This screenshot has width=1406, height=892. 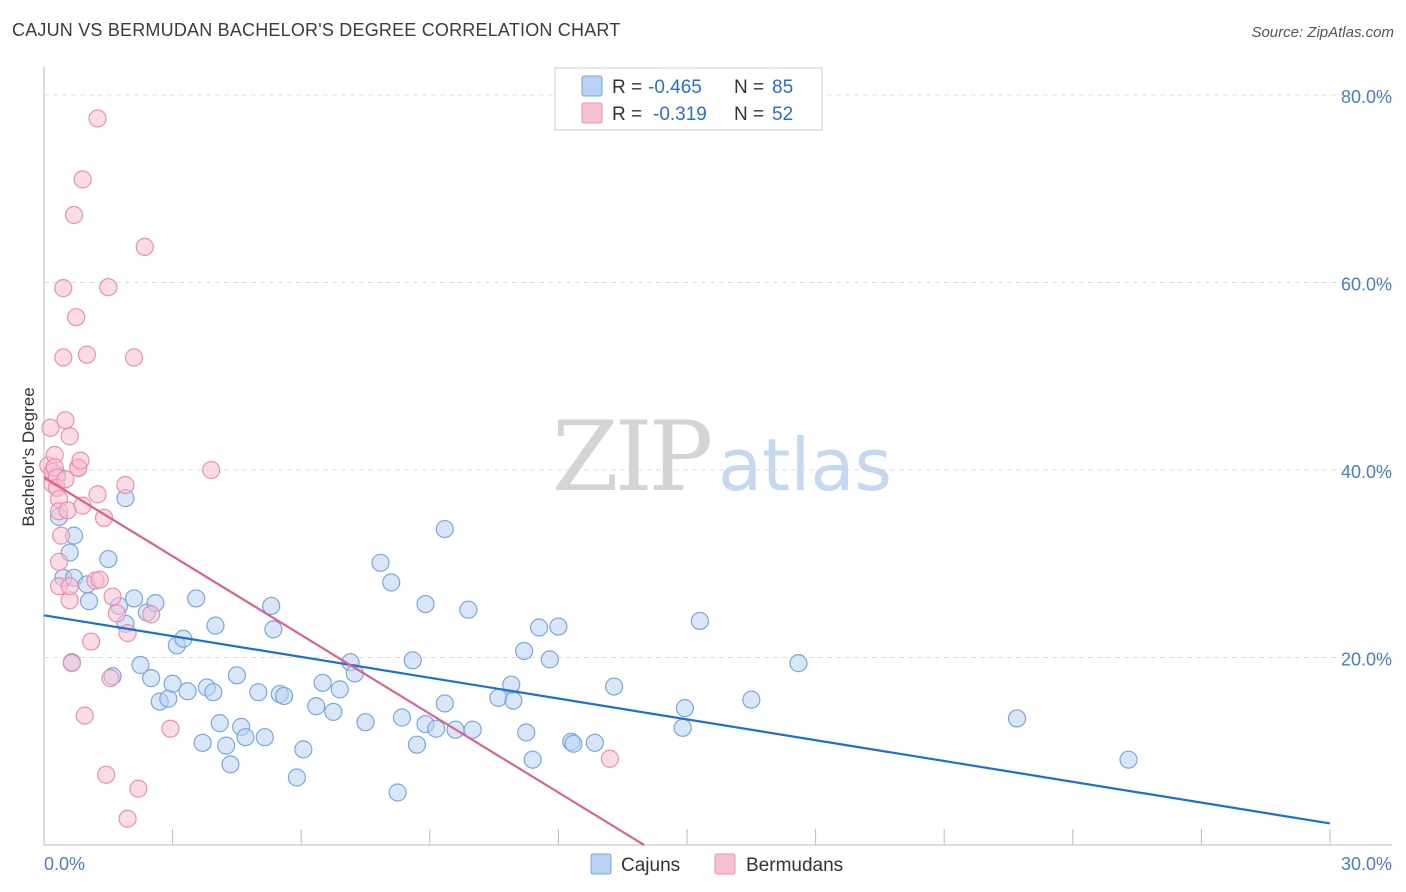 I want to click on bottom-swatch-cajuns, so click(x=601, y=864).